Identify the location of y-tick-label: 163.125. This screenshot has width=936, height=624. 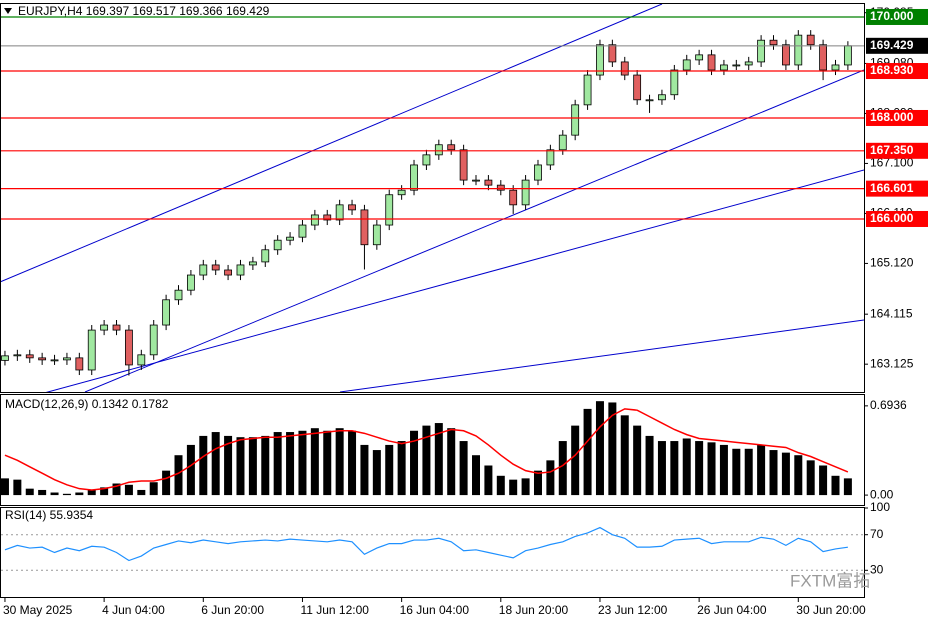
(892, 363).